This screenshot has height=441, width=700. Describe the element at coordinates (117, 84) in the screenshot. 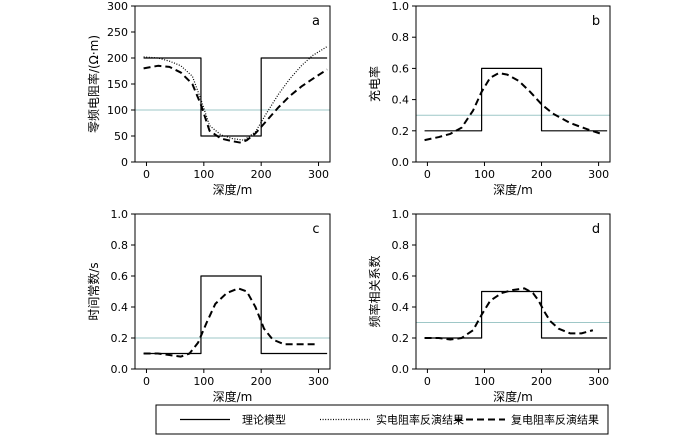

I see `y-tick-label: 150` at that location.